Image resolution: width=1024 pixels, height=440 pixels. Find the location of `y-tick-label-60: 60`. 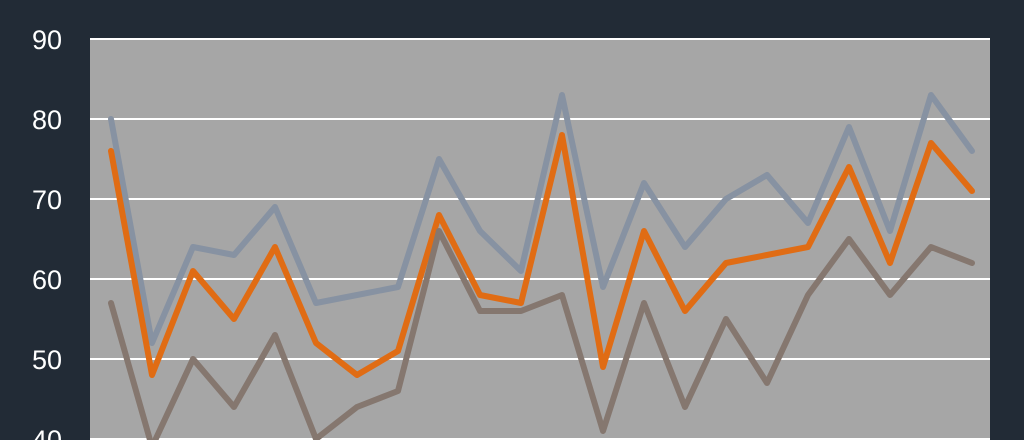

y-tick-label-60: 60 is located at coordinates (47, 280).